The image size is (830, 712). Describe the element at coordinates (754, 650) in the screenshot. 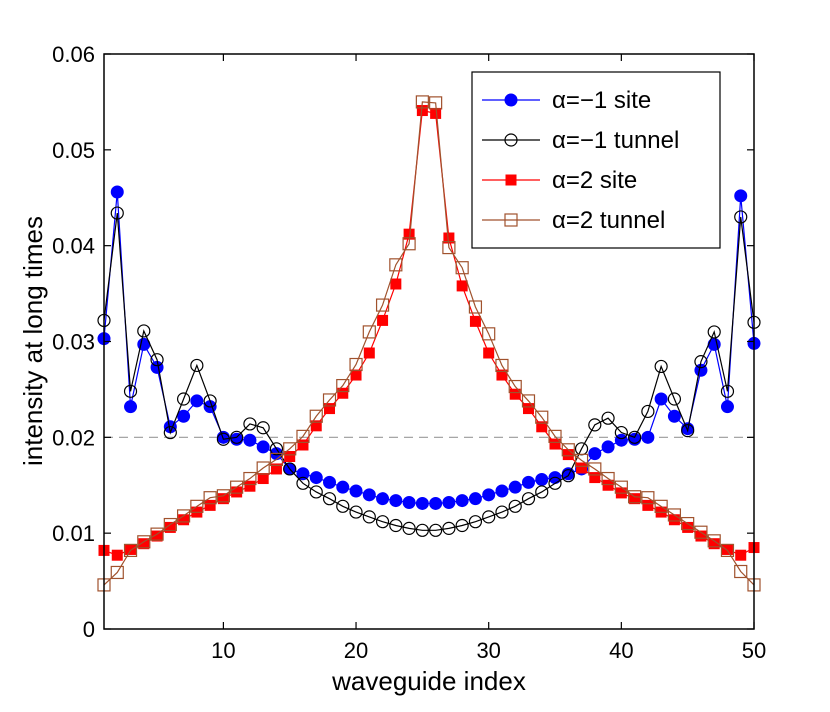

I see `x-tick-label: 50` at that location.